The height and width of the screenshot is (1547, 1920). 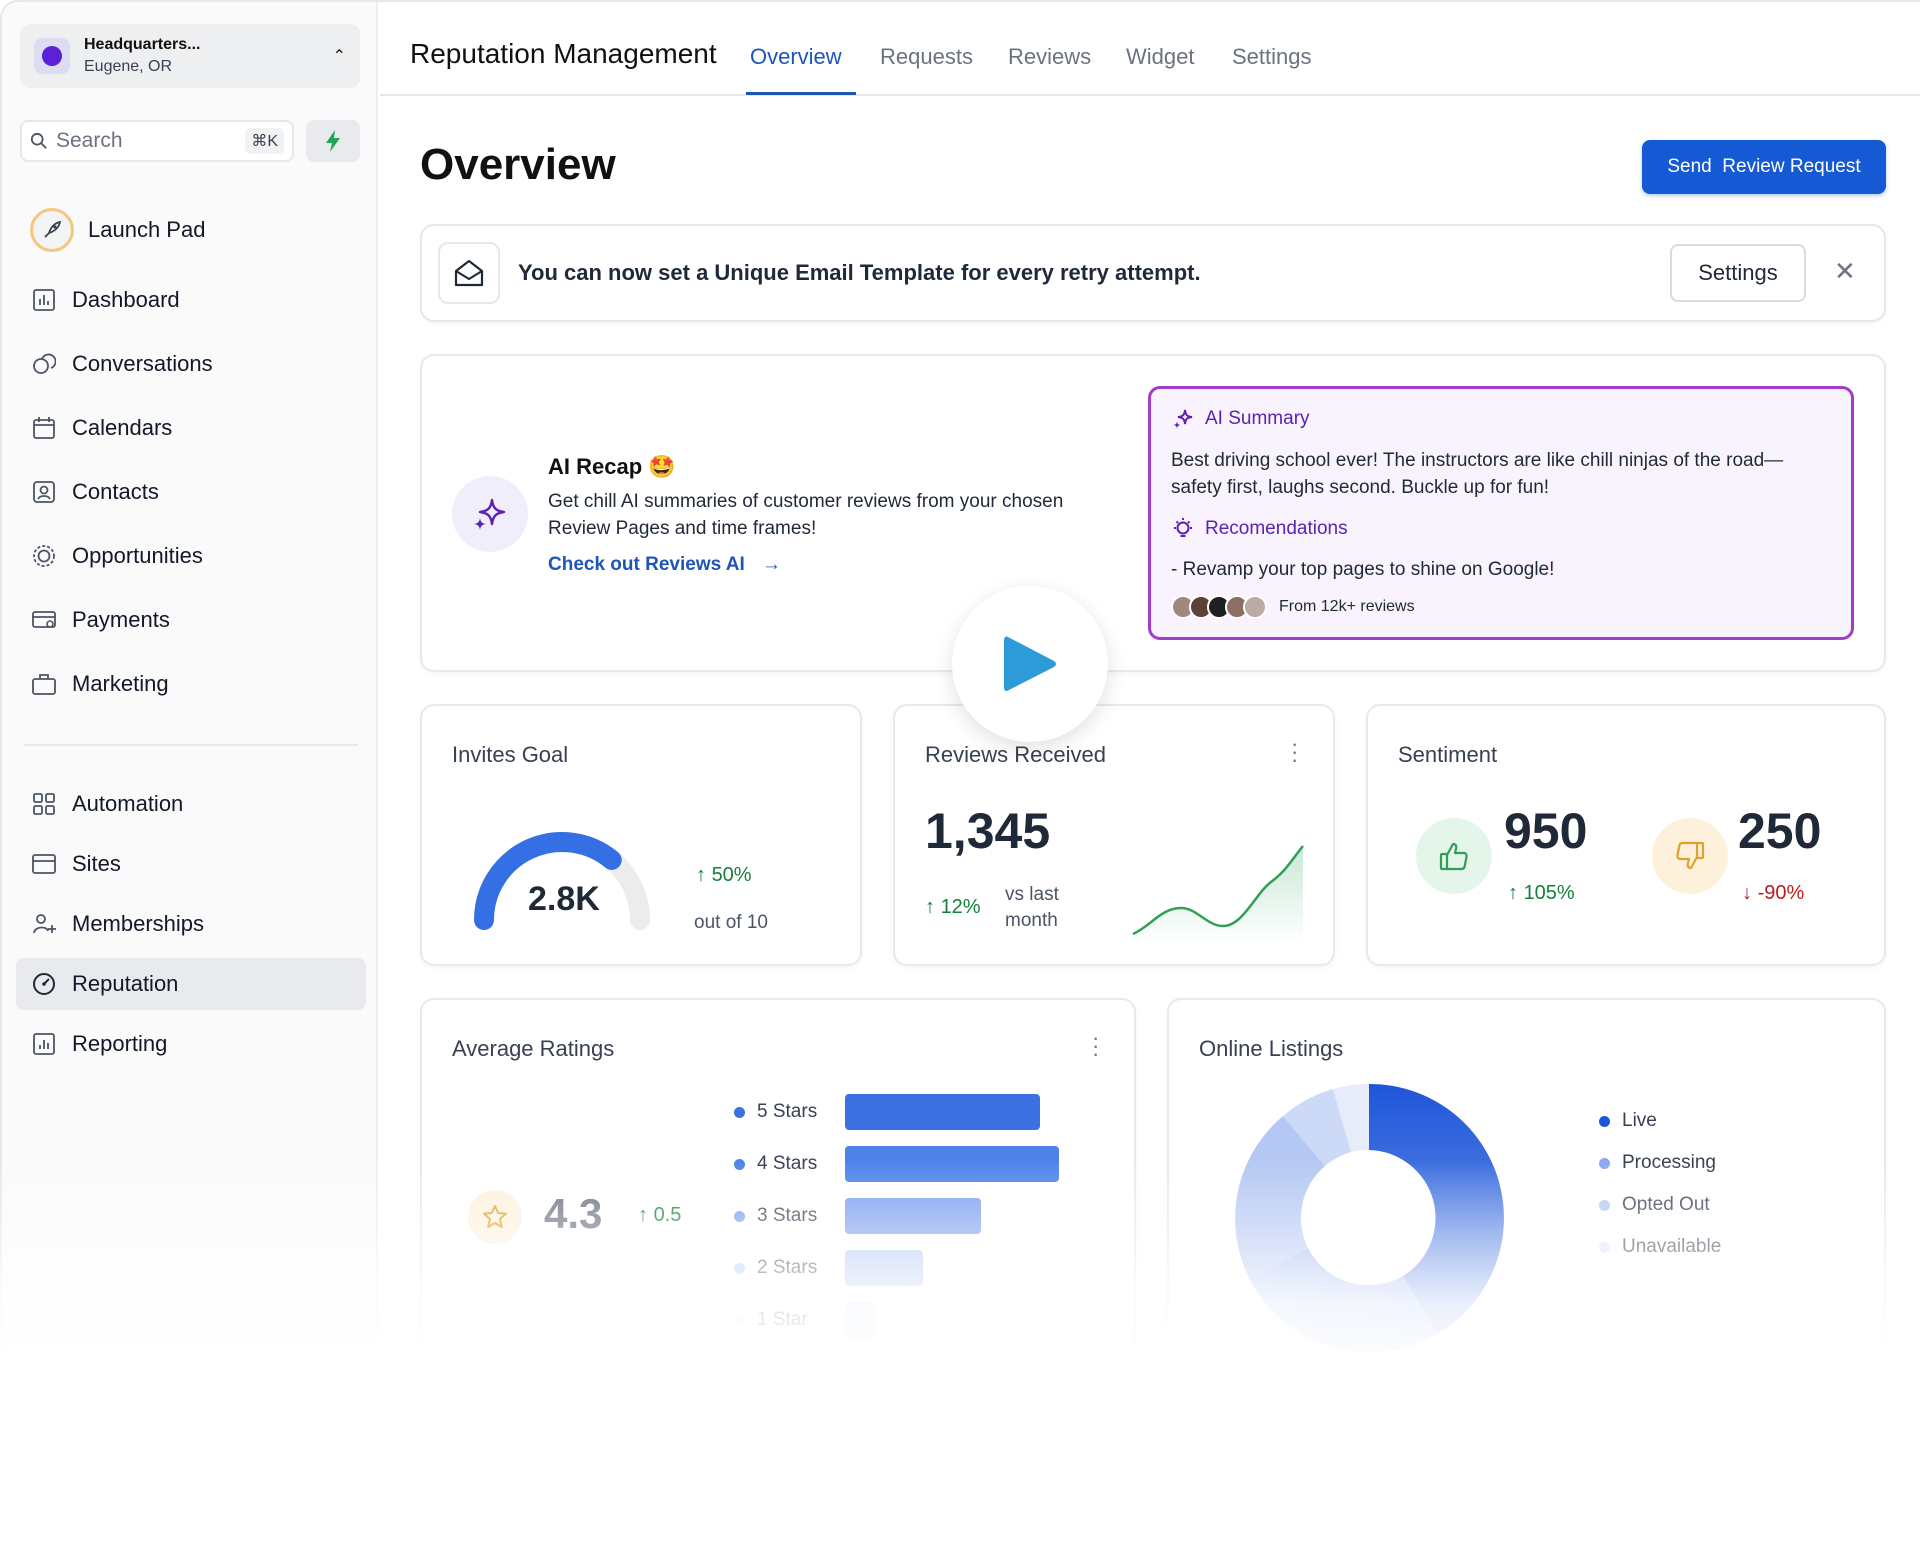 I want to click on online-listings-title: Online Listings, so click(x=1271, y=1048).